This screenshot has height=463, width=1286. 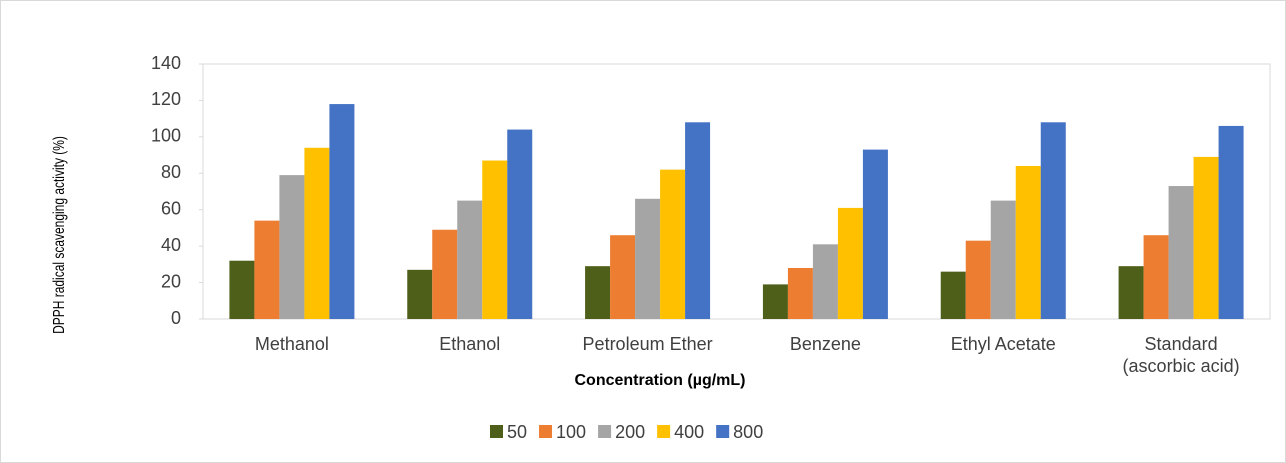 What do you see at coordinates (1181, 355) in the screenshot?
I see `x-tick-label: Standard (ascorbic acid)` at bounding box center [1181, 355].